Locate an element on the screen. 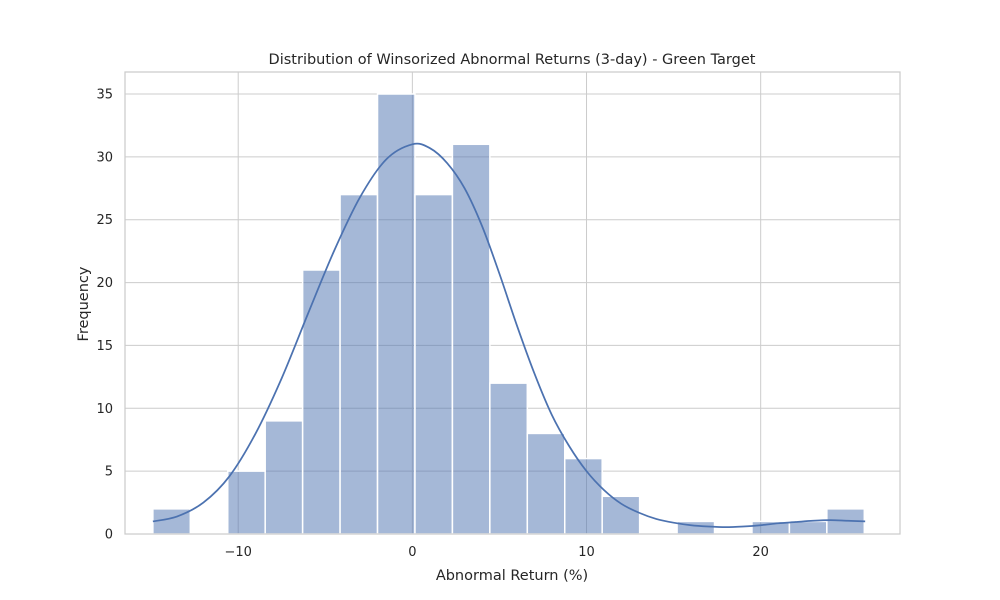 The width and height of the screenshot is (1000, 600). y-tick-label: 0 is located at coordinates (109, 535).